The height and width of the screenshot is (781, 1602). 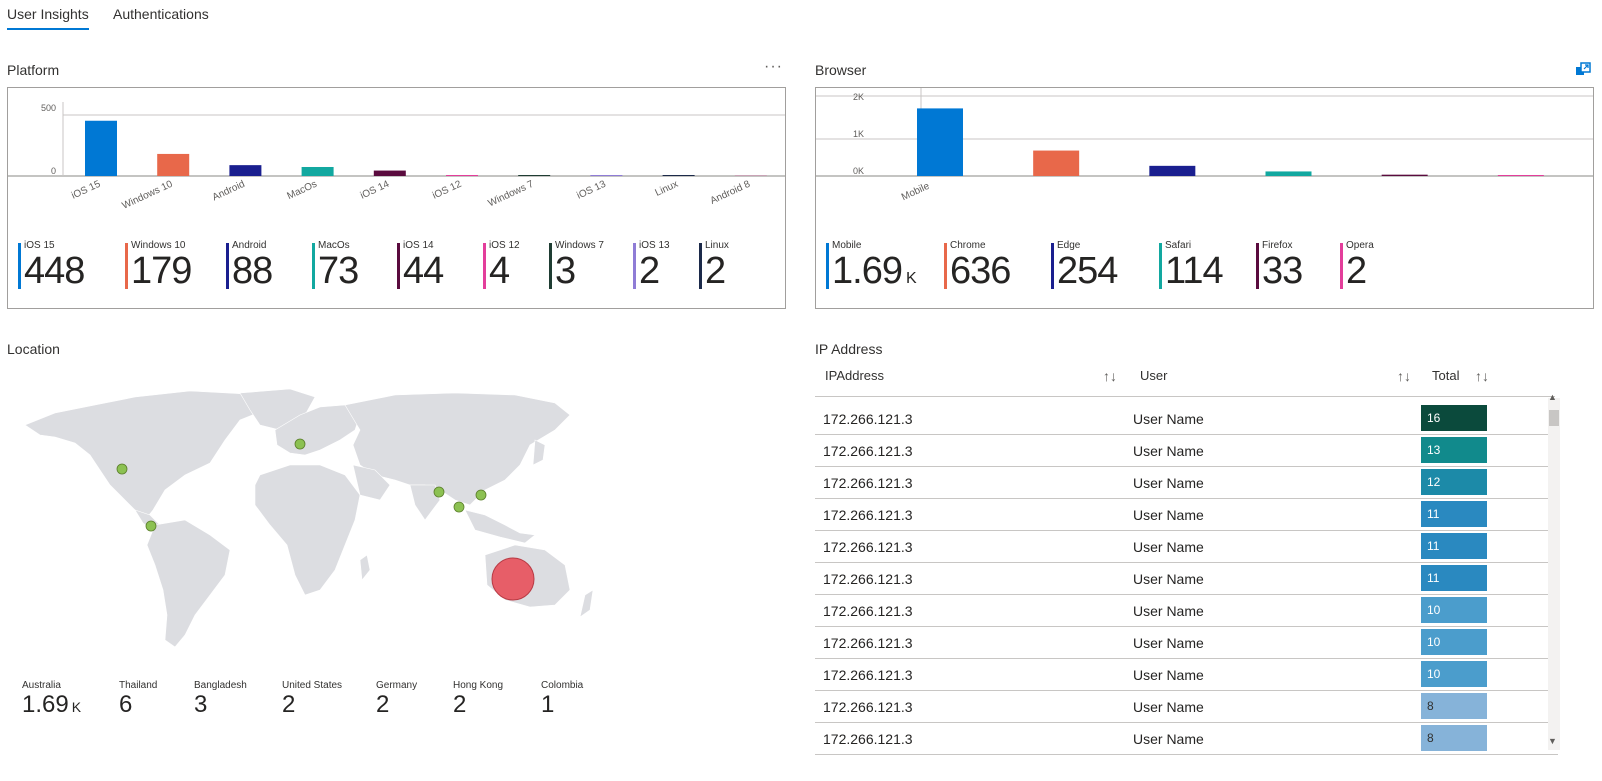 I want to click on sort-ipaddress-icon: ↑↓, so click(x=1110, y=376).